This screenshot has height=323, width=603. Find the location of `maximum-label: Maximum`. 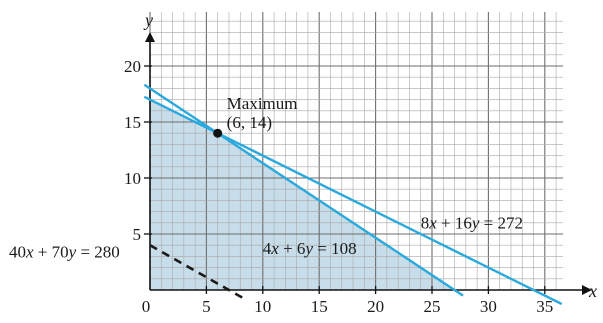

maximum-label: Maximum is located at coordinates (262, 103).